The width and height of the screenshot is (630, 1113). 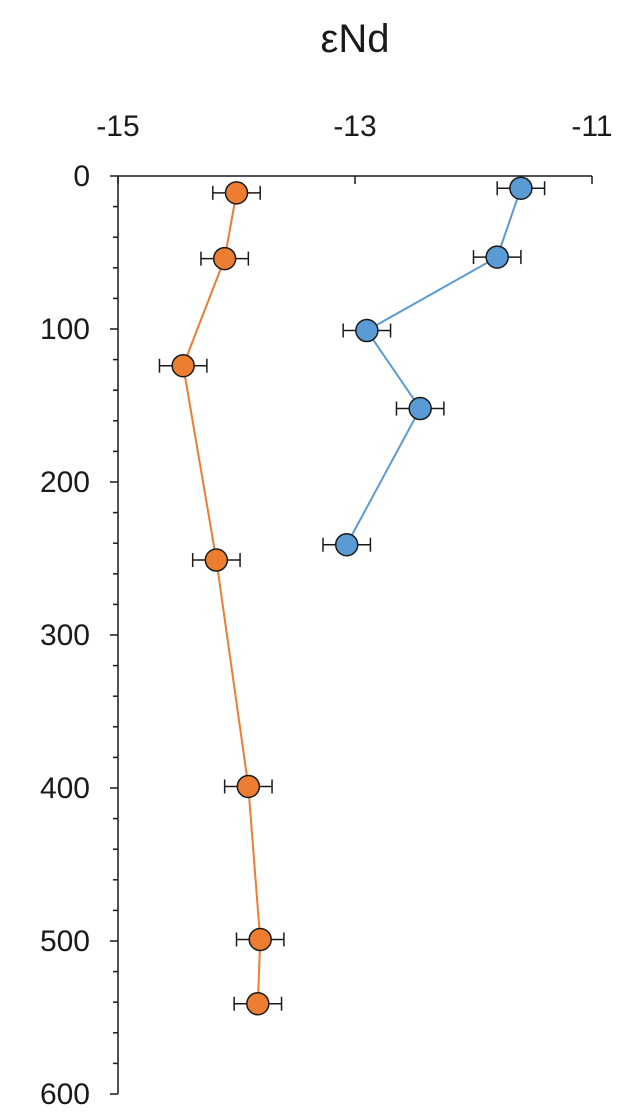 What do you see at coordinates (81, 176) in the screenshot?
I see `y-tick-label: 0` at bounding box center [81, 176].